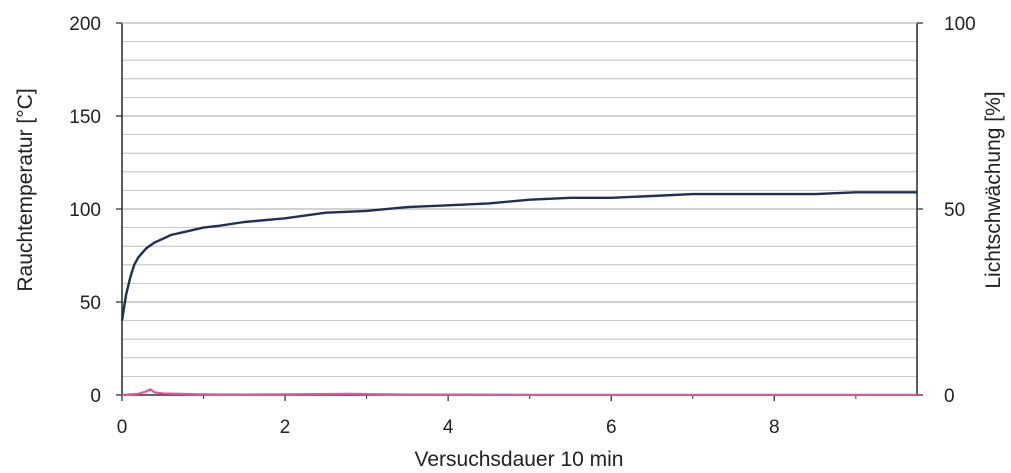  I want to click on x-axis-title: Versuchsdauer 10 min, so click(519, 459).